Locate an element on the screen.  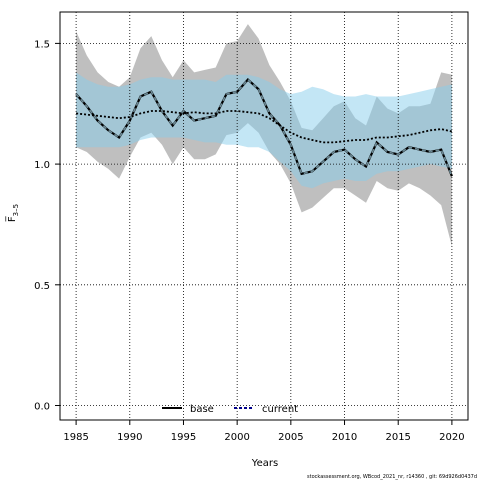
x-tick-label-2020: 2020 is located at coordinates (451, 437).